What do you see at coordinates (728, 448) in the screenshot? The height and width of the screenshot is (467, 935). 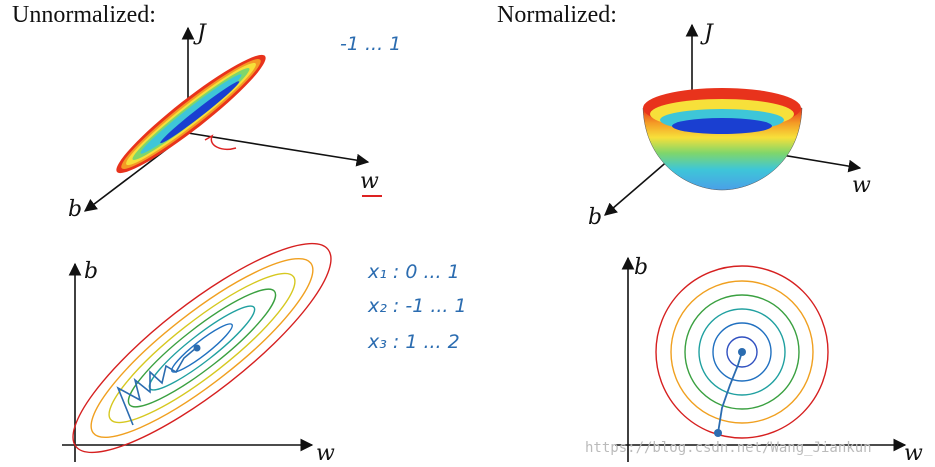 I see `watermark: https://blog.csdn.net/Wang_Jiankun` at bounding box center [728, 448].